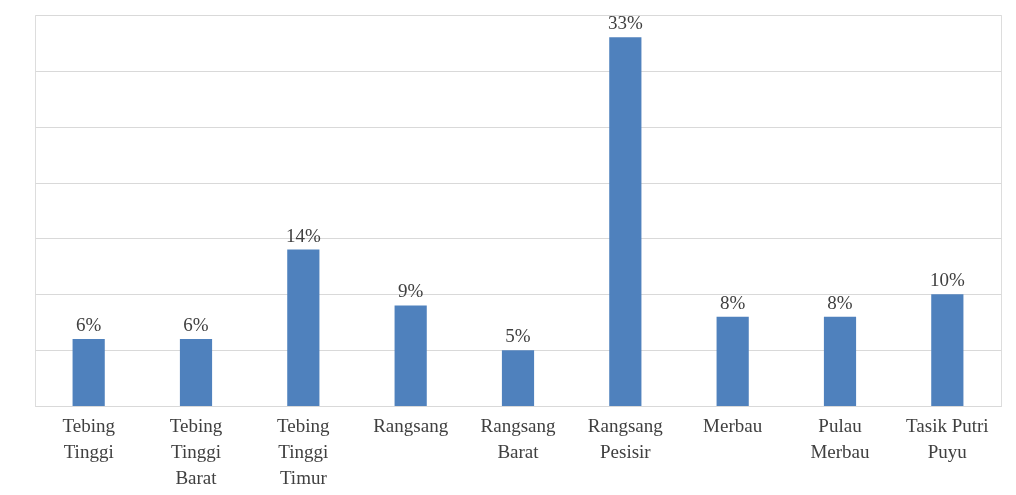  What do you see at coordinates (196, 451) in the screenshot?
I see `x-tick-label: Tebing Tinggi Barat` at bounding box center [196, 451].